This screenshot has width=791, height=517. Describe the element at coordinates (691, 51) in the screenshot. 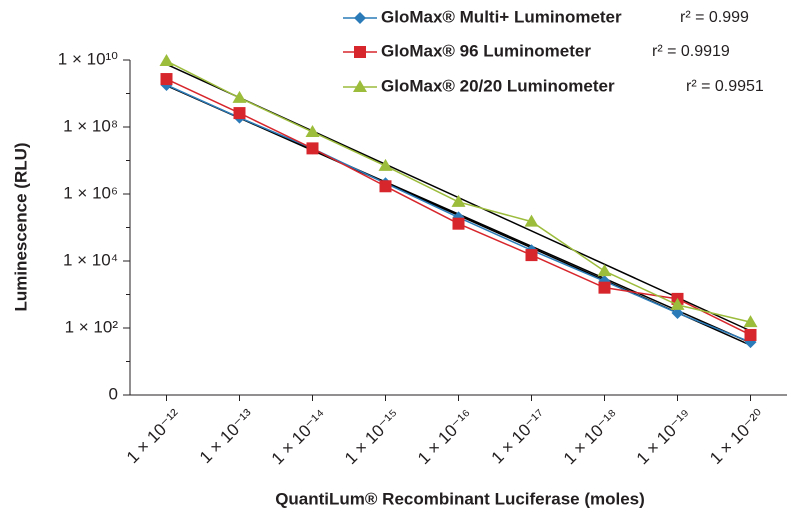

I see `legend-r2: r² = 0.9919` at that location.